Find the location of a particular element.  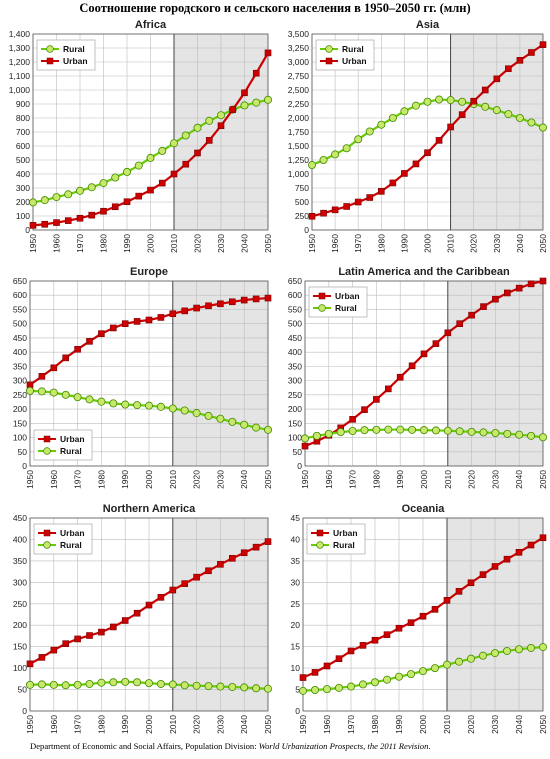

x-tick-label: 2000 is located at coordinates (151, 243).